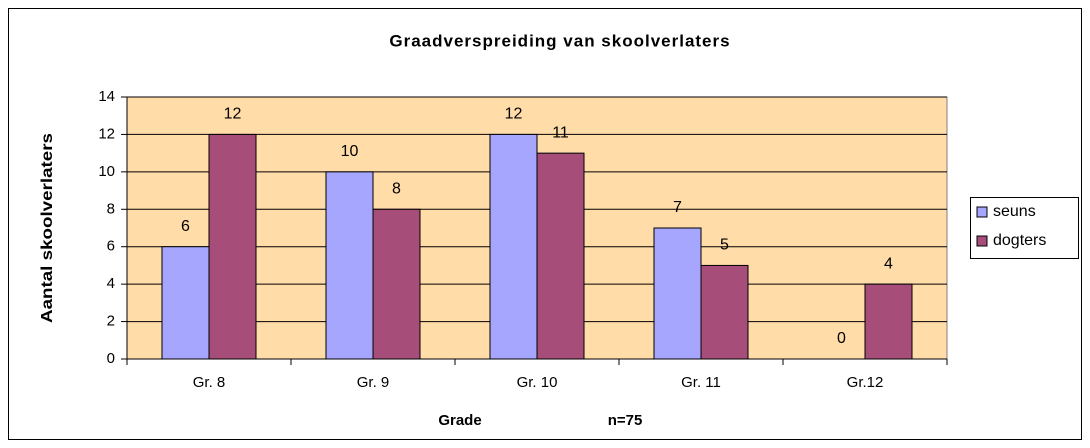 The image size is (1090, 448). Describe the element at coordinates (111, 208) in the screenshot. I see `y-tick-label: 8` at that location.